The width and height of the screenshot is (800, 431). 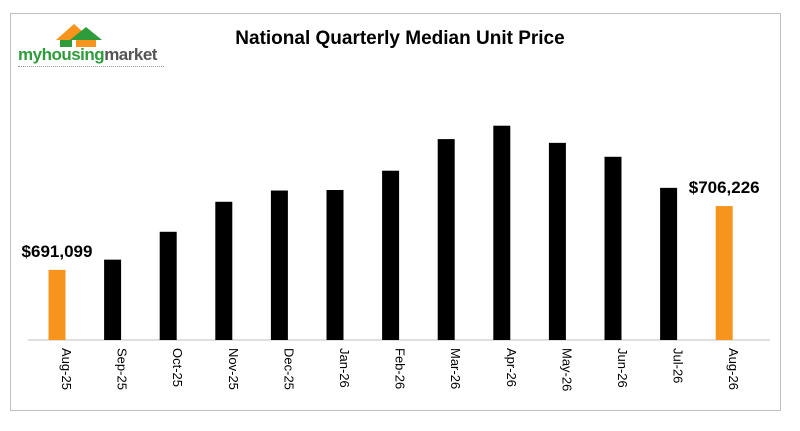 What do you see at coordinates (66, 369) in the screenshot?
I see `x-tick-label: Aug-25` at bounding box center [66, 369].